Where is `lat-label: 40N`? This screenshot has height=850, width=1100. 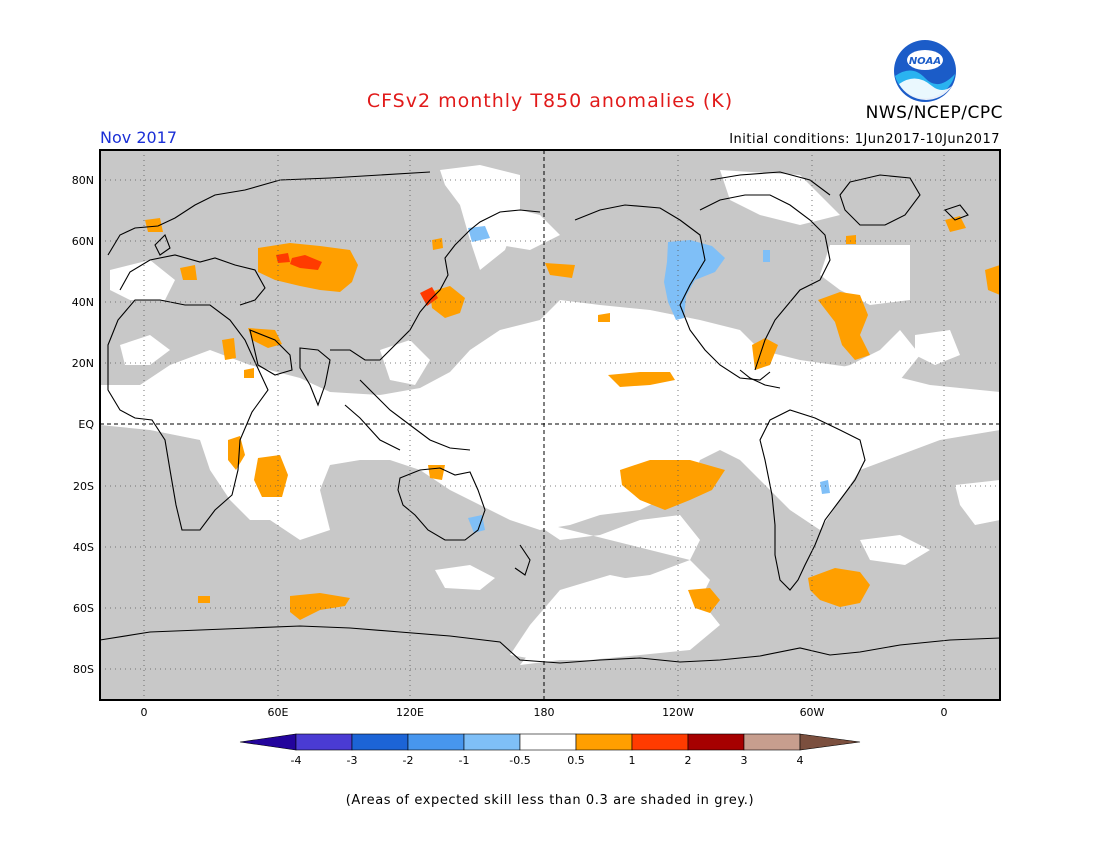
lat-label: 40N is located at coordinates (83, 302).